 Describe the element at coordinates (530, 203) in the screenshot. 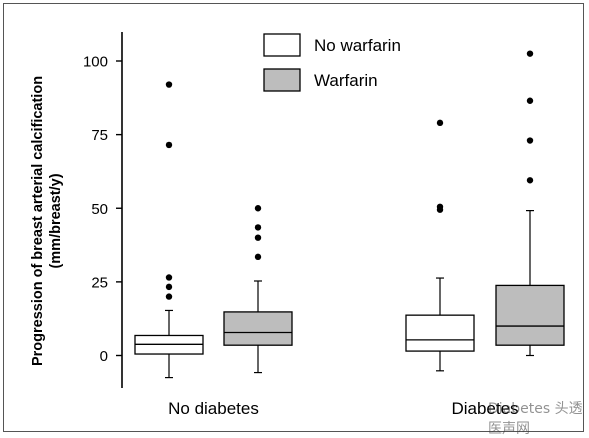

I see `box-plot-warfarin-diabetes` at that location.